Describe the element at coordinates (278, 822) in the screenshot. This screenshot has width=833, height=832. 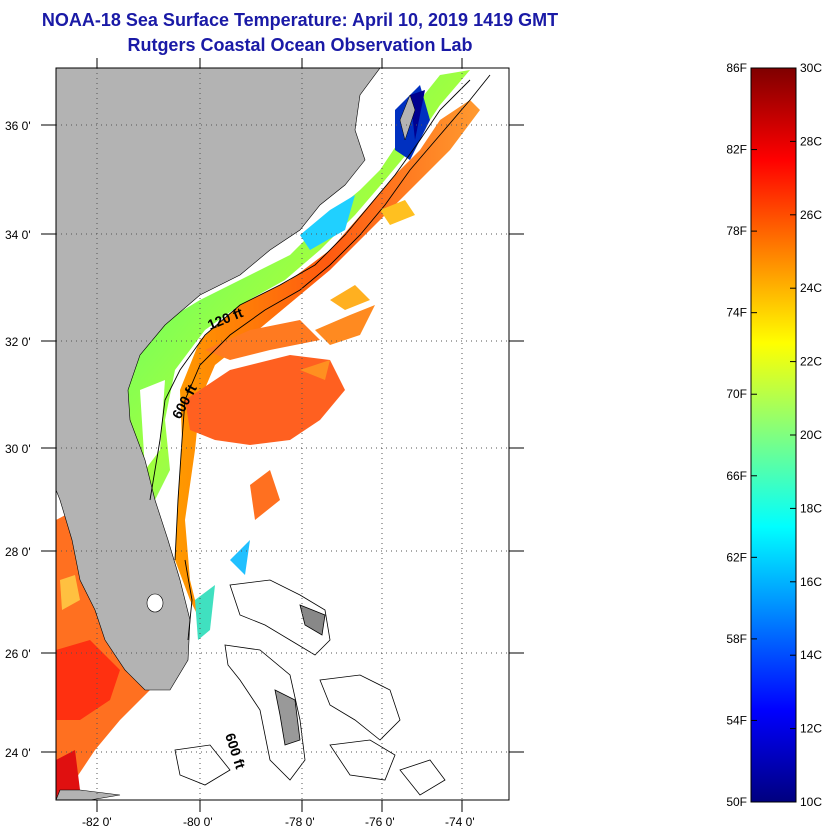
I see `longitude-labels: -82 0' -80 0' -78 0' -76 0' -74 0'` at that location.